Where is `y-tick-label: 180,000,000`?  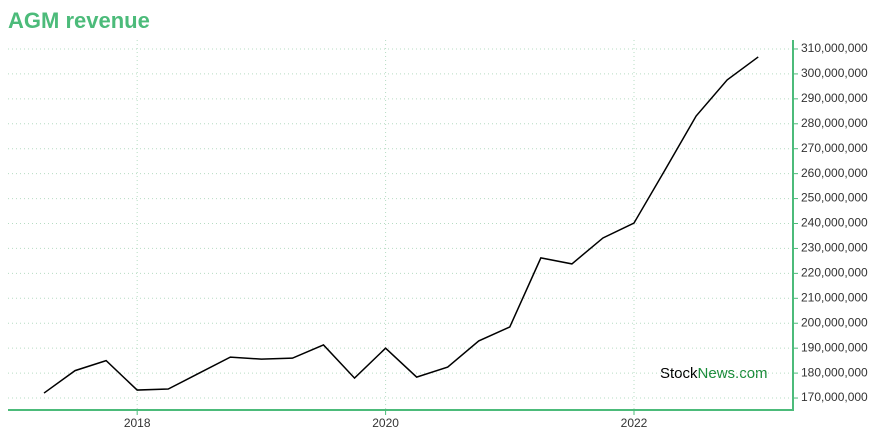
y-tick-label: 180,000,000 is located at coordinates (834, 372).